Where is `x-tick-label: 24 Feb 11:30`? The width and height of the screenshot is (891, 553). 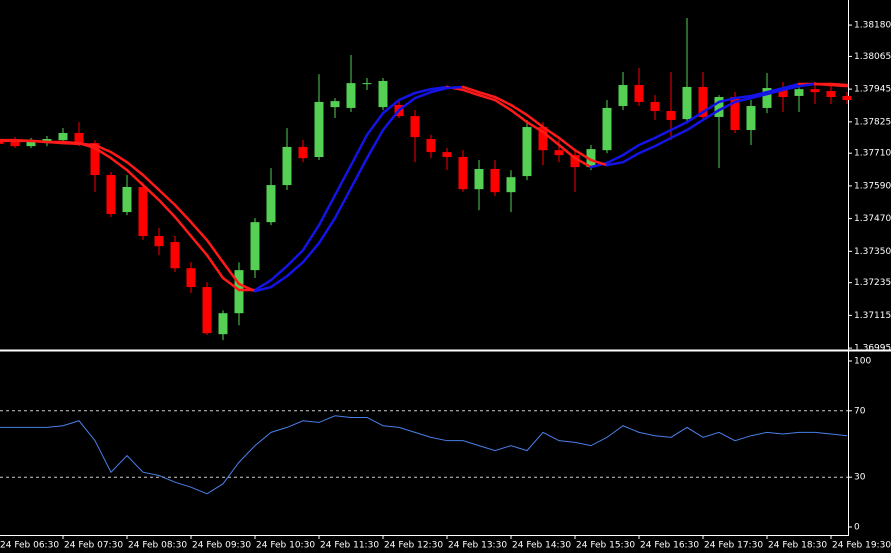 x-tick-label: 24 Feb 11:30 is located at coordinates (349, 546).